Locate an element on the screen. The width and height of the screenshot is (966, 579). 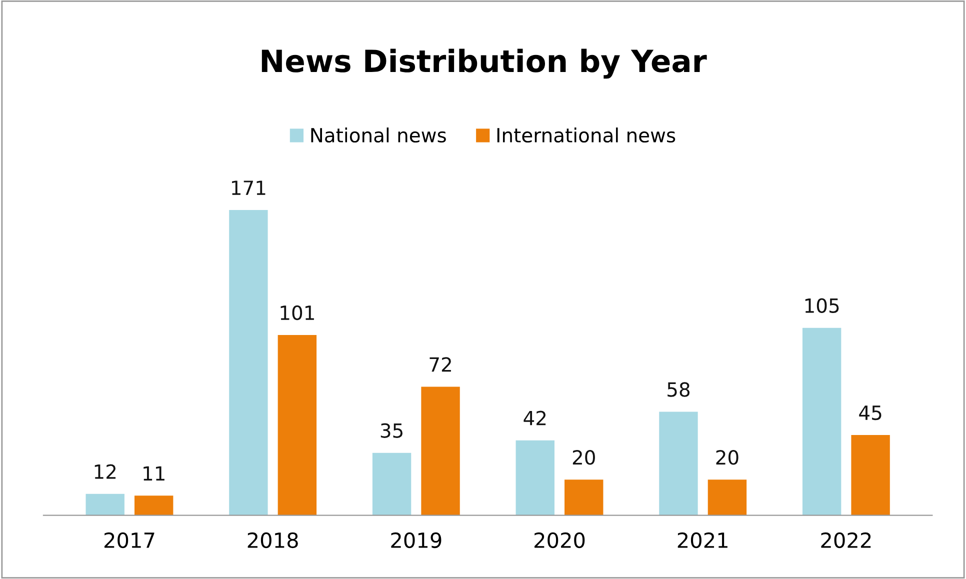
data-label: 171 is located at coordinates (249, 187).